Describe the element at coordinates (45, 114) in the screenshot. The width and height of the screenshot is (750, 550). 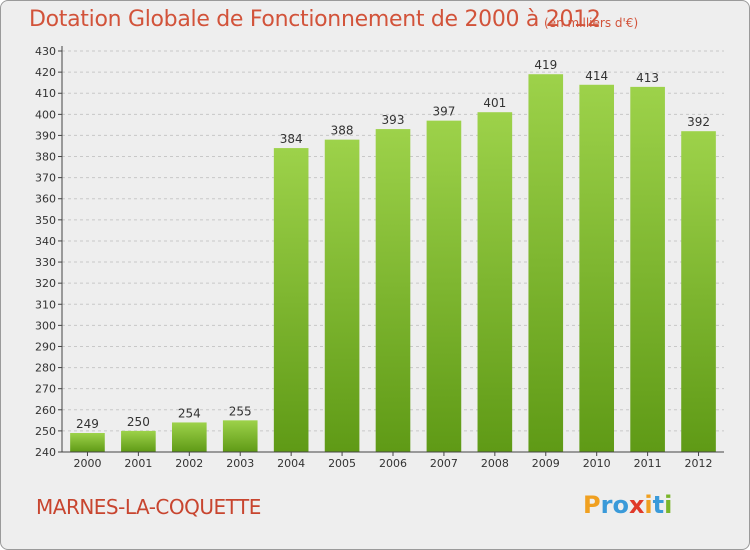
I see `y-tick-label: 400` at that location.